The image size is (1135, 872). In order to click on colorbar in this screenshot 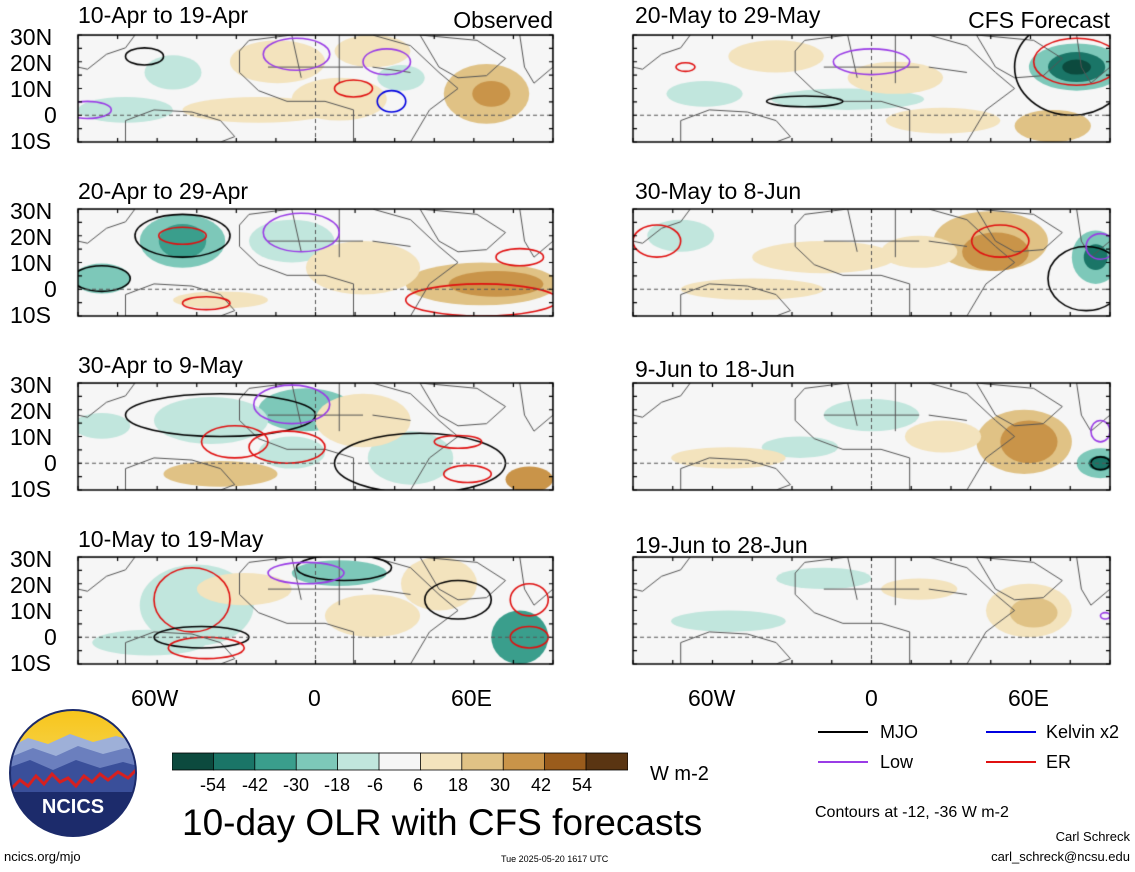, I will do `click(400, 761)`.